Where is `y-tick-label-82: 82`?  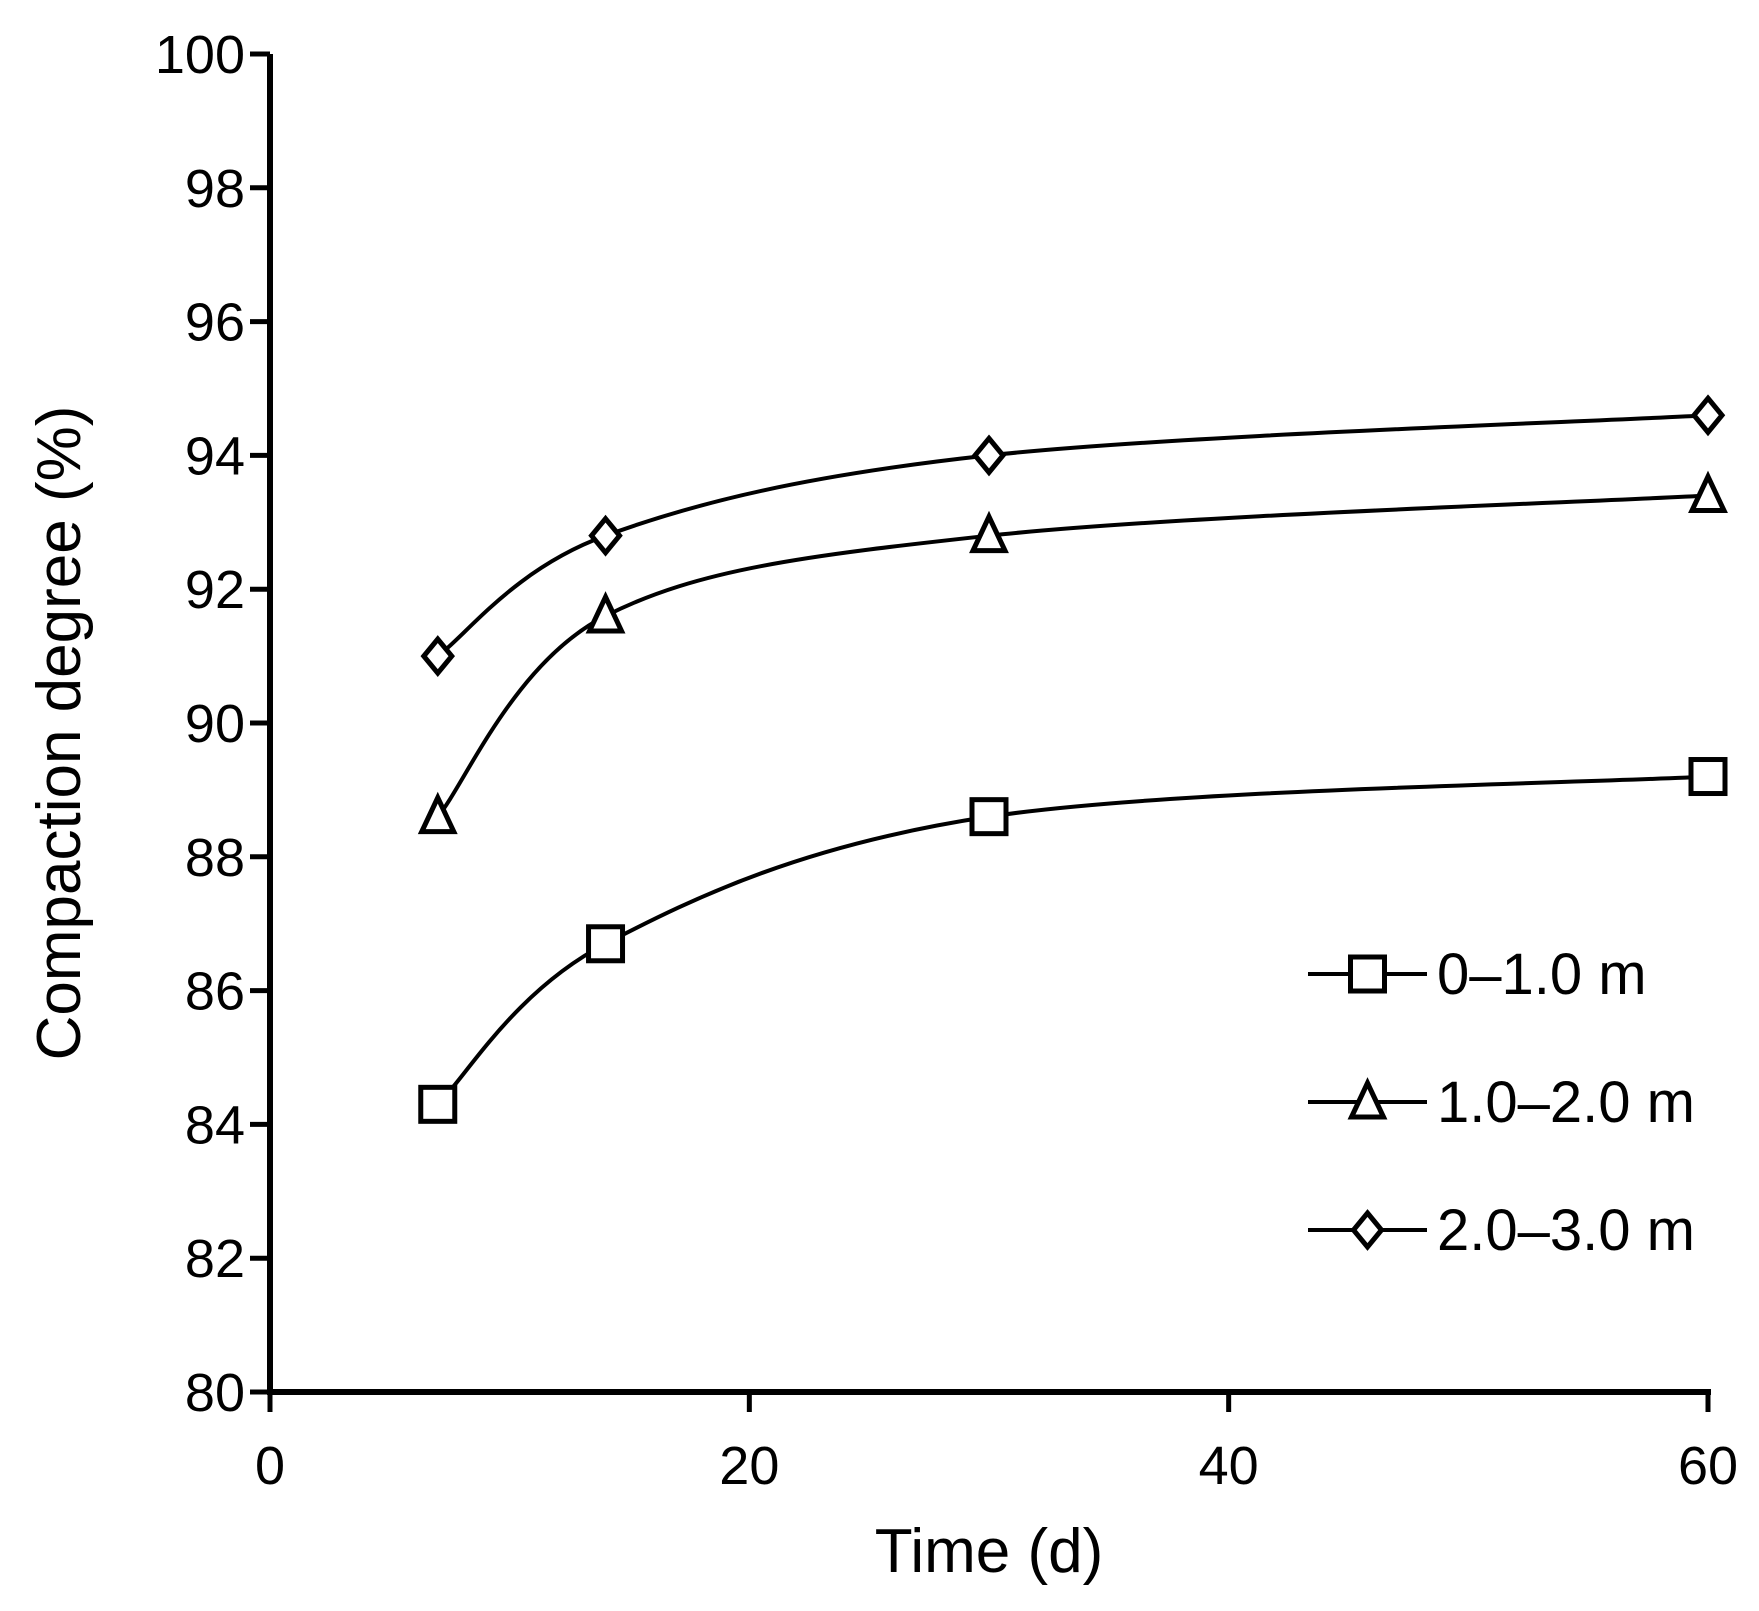
y-tick-label-82: 82 is located at coordinates (215, 1259).